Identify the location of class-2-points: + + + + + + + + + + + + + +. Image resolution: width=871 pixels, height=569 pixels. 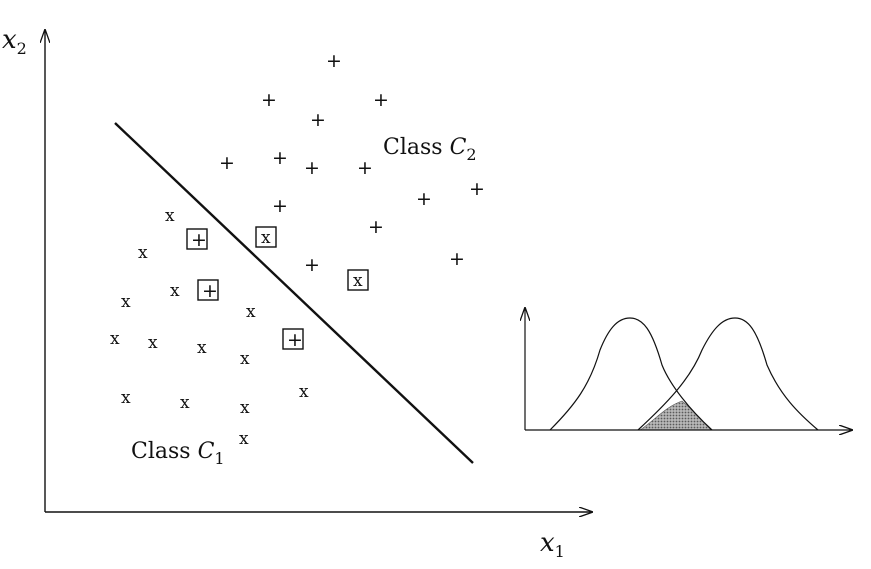
(352, 163).